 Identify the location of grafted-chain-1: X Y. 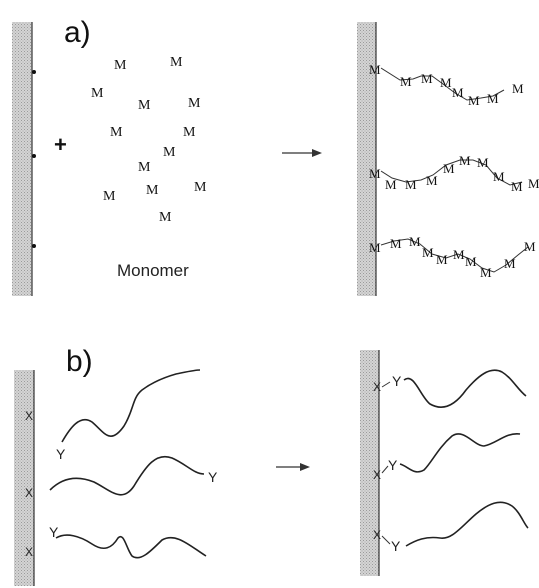
(450, 388).